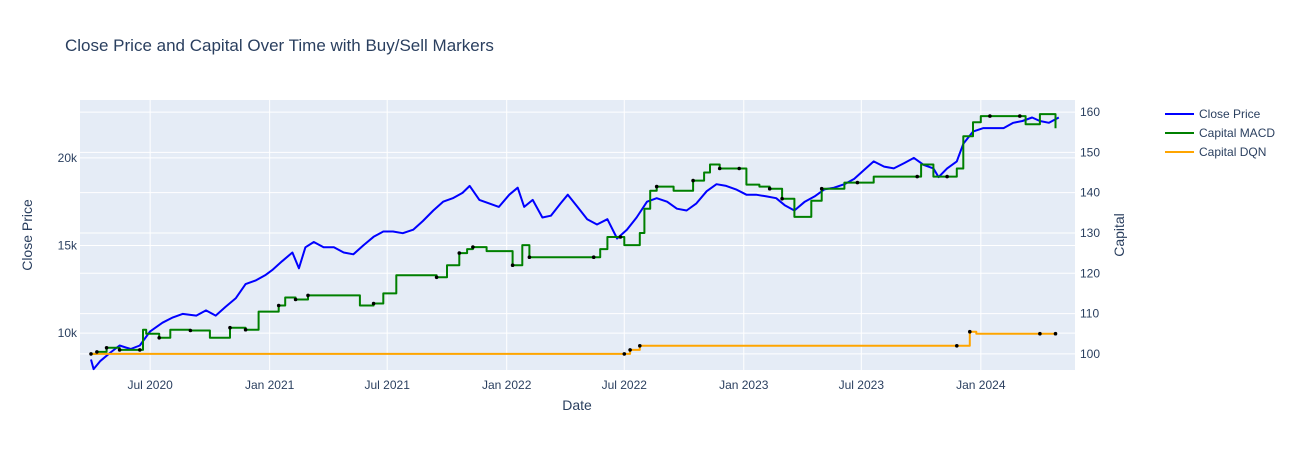 The width and height of the screenshot is (1298, 450). Describe the element at coordinates (1090, 273) in the screenshot. I see `y2-tick-label: 120` at that location.